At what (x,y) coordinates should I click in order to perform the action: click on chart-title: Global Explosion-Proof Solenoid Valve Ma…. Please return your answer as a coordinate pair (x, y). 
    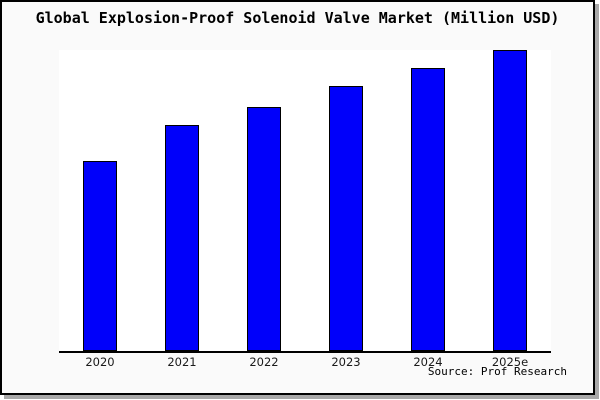
    Looking at the image, I should click on (297, 18).